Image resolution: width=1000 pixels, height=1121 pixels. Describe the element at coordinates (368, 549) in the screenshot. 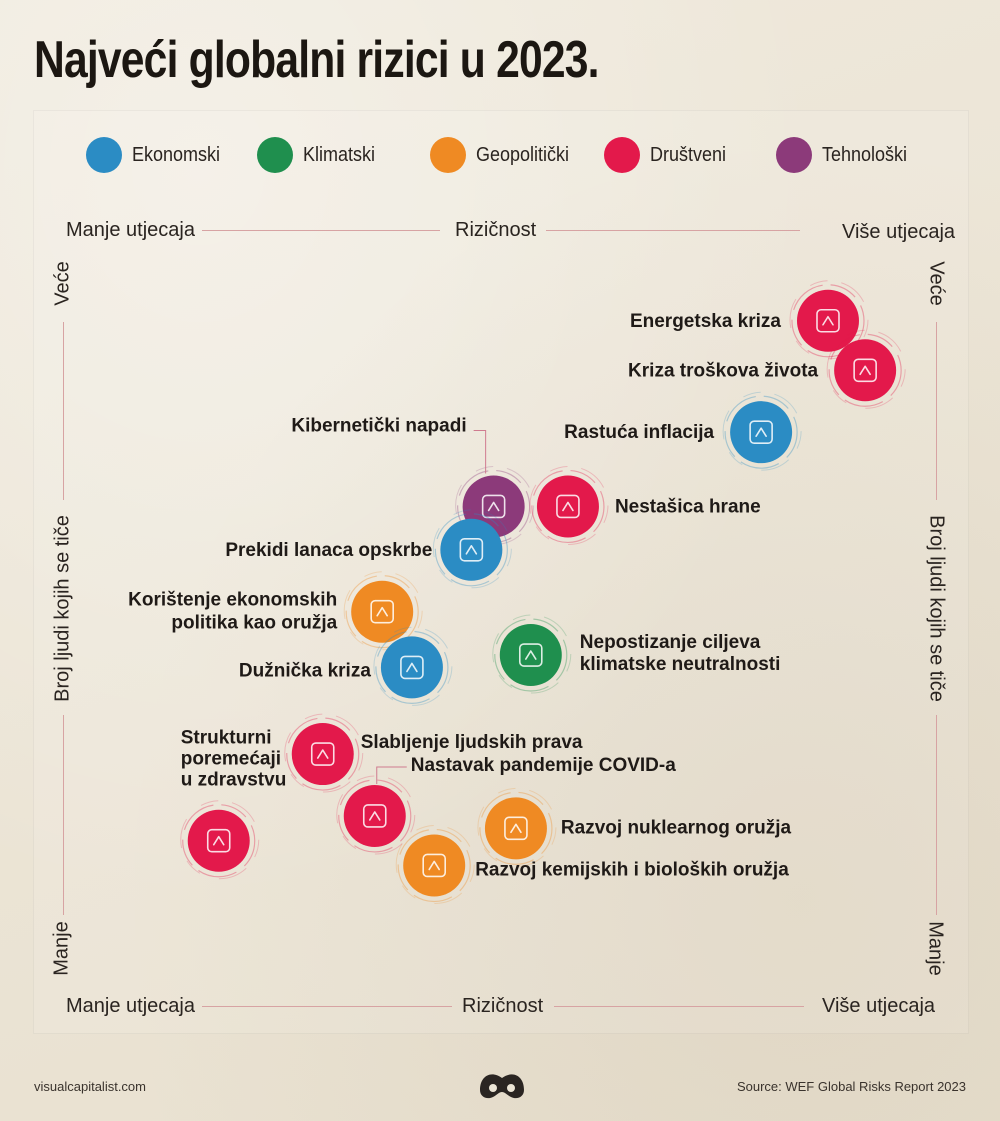

I see `scatter-point: Prekidi lanaca opskrbe` at that location.